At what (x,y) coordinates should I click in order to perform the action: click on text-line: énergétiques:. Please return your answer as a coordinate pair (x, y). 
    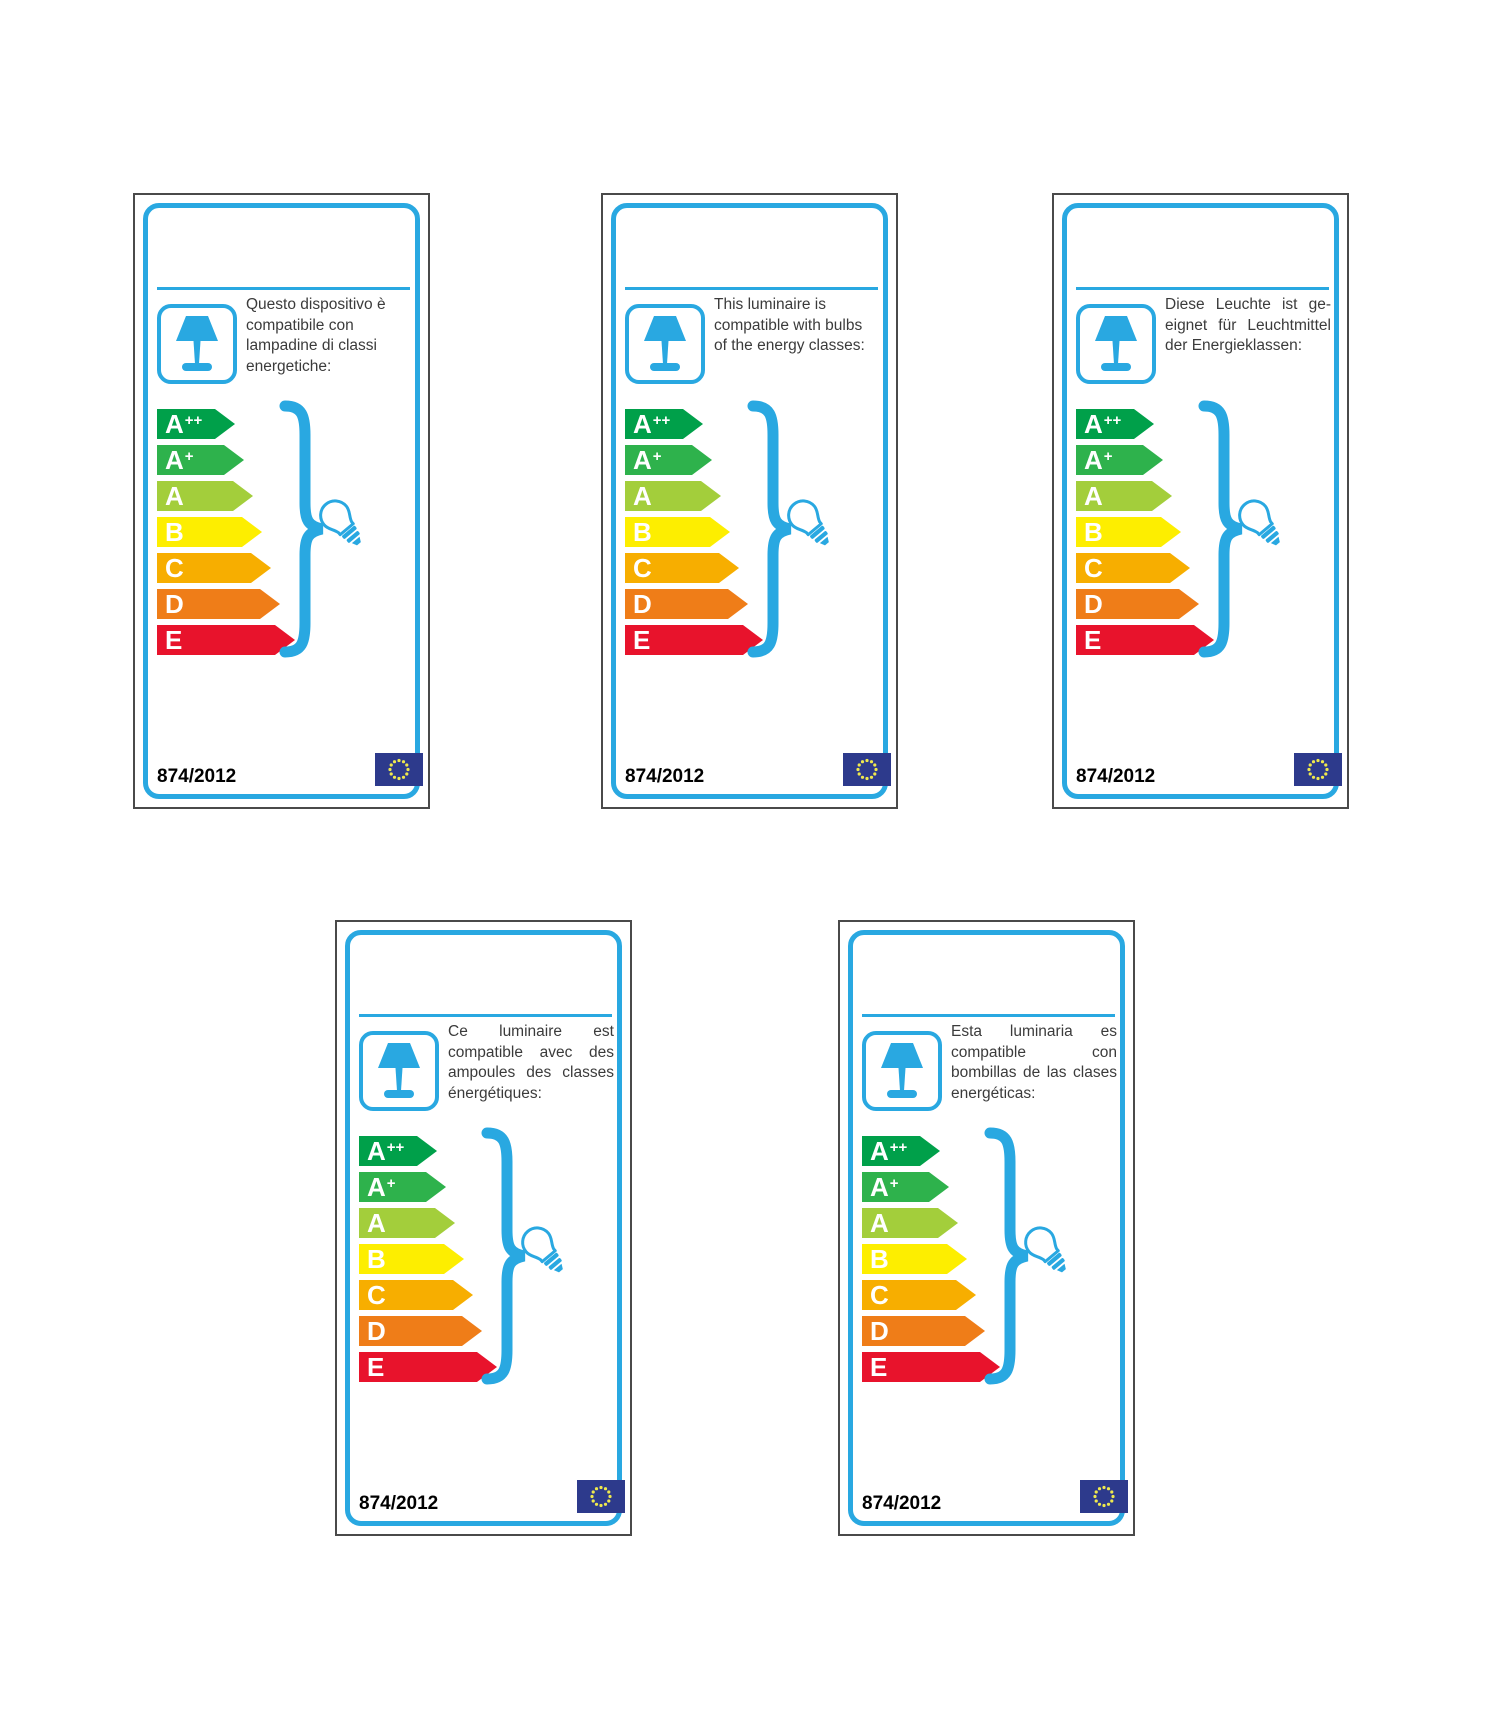
    Looking at the image, I should click on (495, 1093).